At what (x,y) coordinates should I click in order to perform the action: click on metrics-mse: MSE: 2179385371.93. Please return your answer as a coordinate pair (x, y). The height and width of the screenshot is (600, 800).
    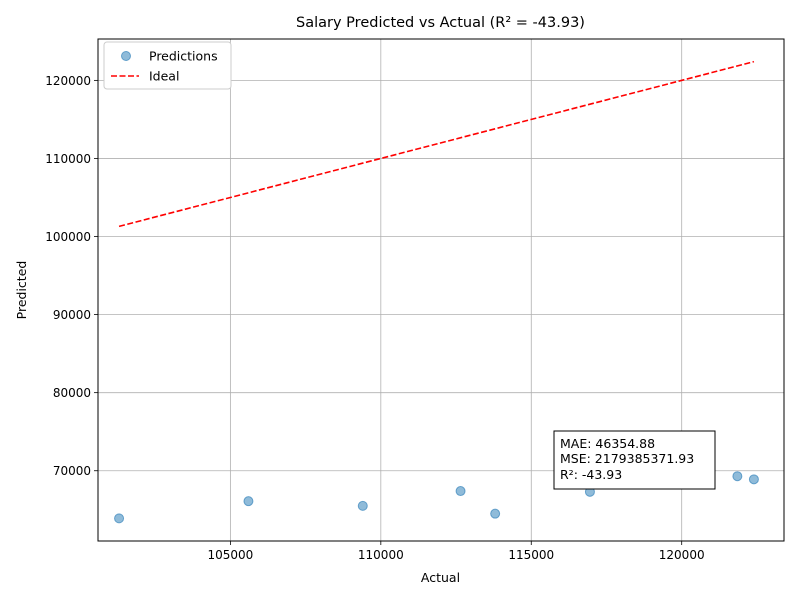
    Looking at the image, I should click on (627, 458).